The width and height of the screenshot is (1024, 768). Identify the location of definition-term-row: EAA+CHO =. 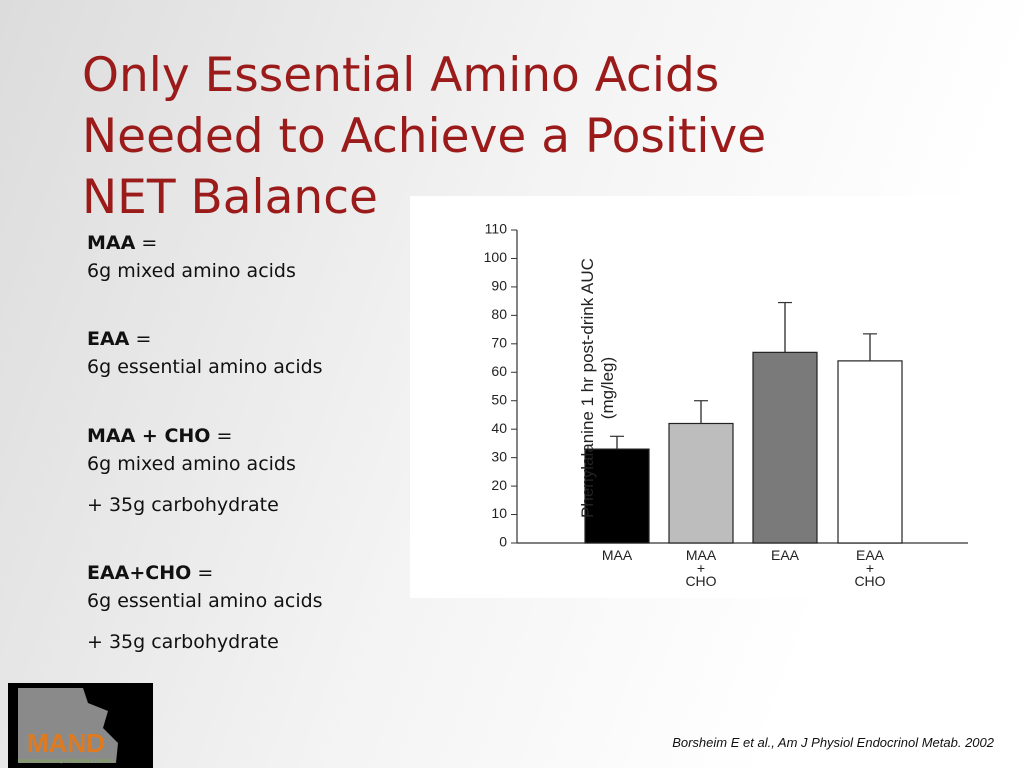
(150, 573).